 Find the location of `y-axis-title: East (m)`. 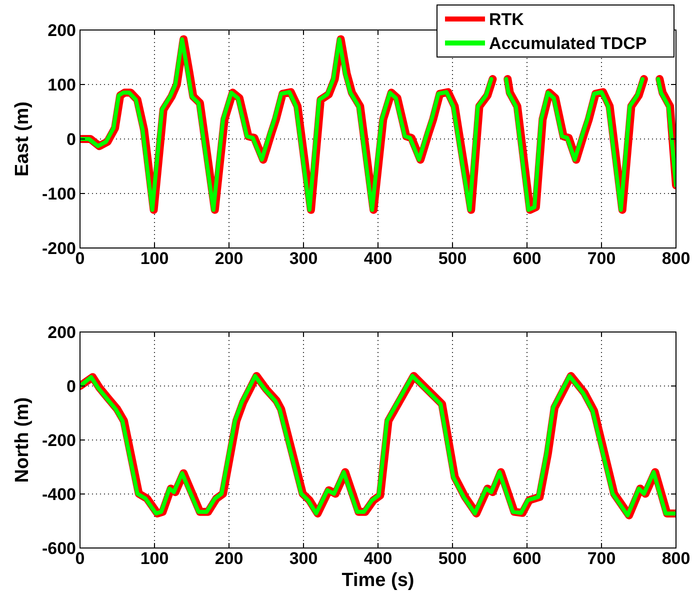

y-axis-title: East (m) is located at coordinates (22, 139).